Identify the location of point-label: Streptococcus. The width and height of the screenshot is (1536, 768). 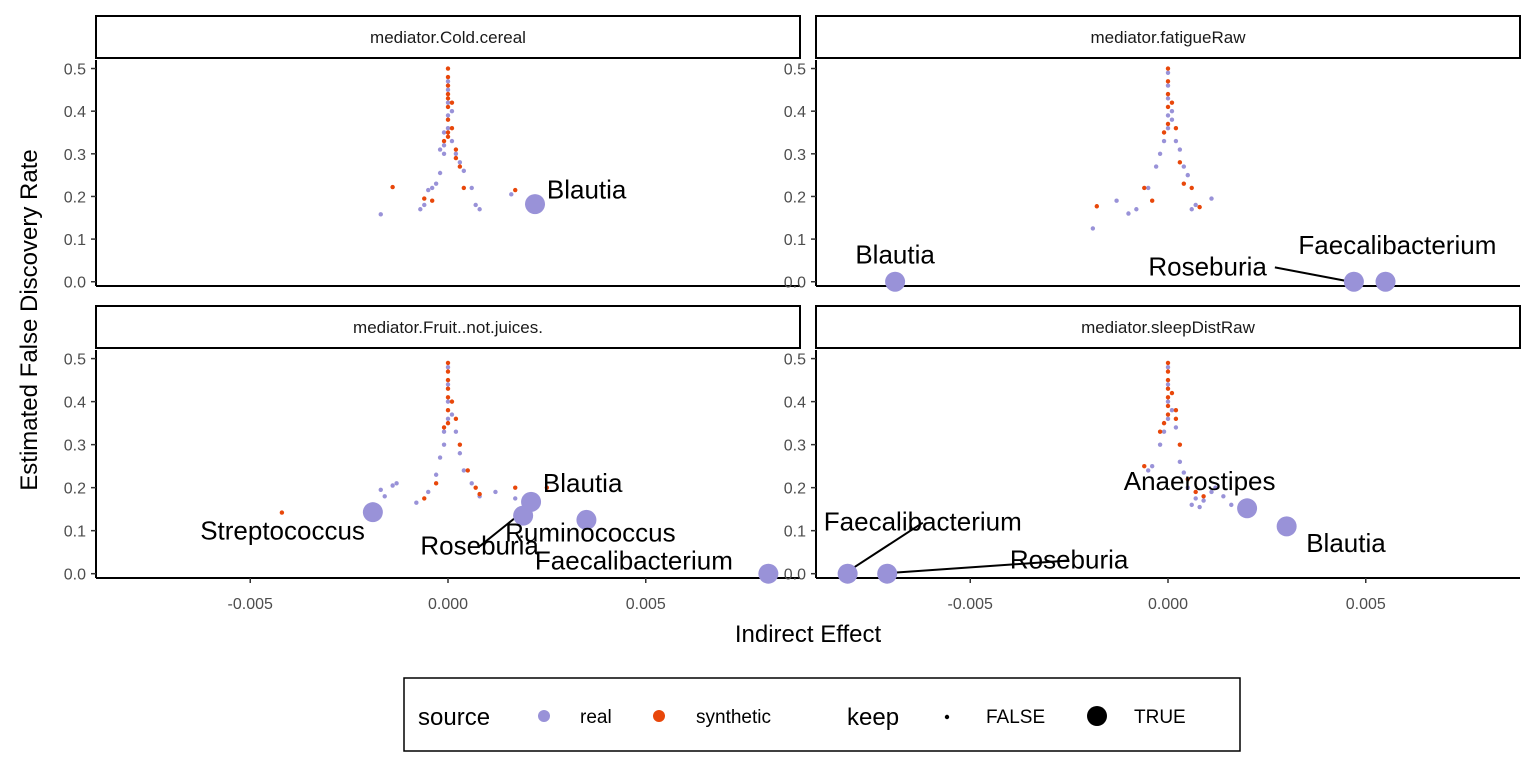
(282, 530).